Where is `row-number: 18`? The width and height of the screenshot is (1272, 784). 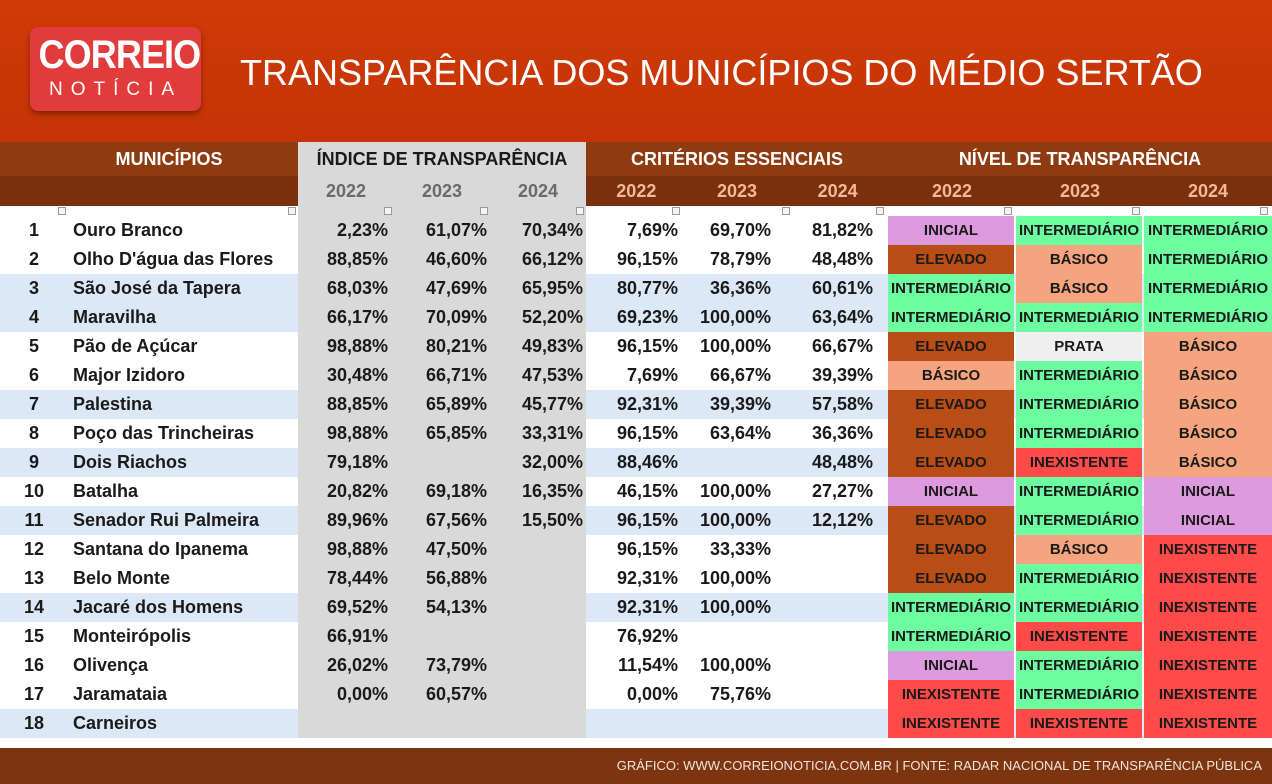
row-number: 18 is located at coordinates (34, 723).